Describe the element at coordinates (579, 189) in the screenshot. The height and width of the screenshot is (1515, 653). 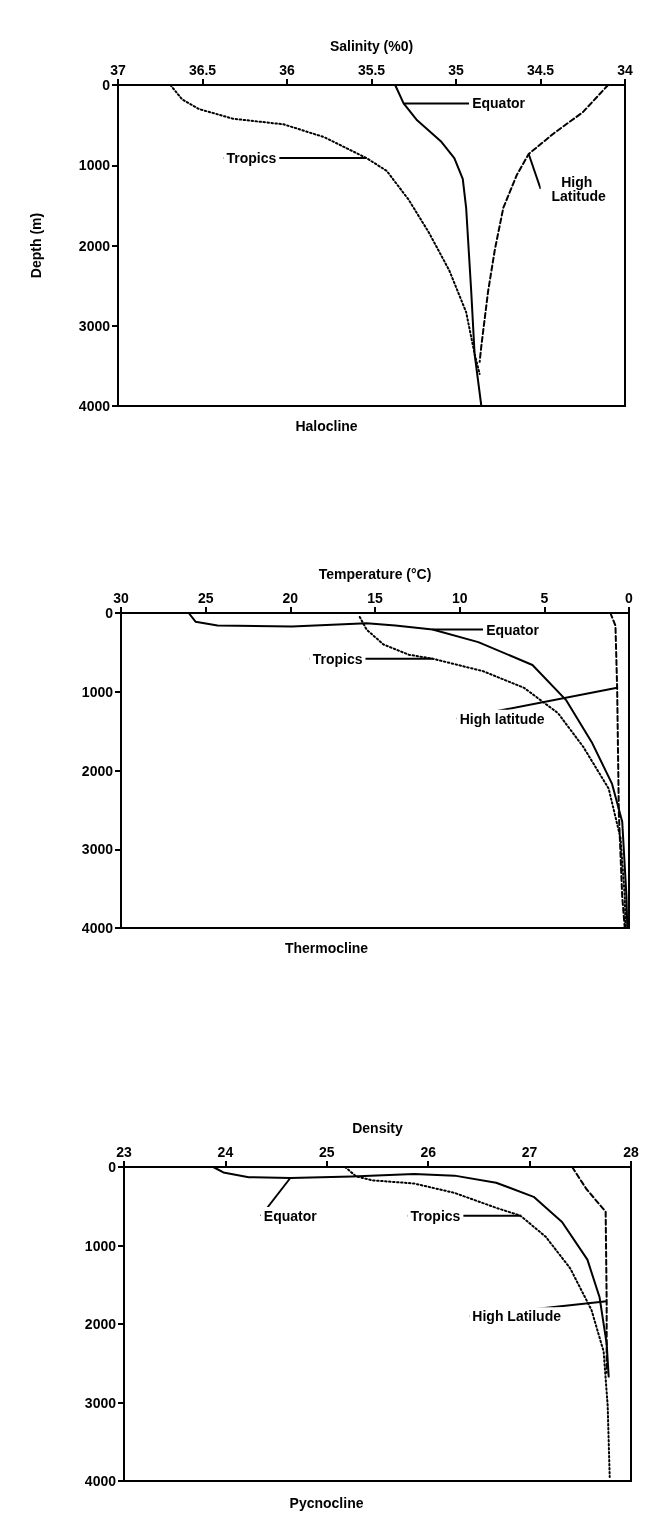
I see `text: High Latitude` at that location.